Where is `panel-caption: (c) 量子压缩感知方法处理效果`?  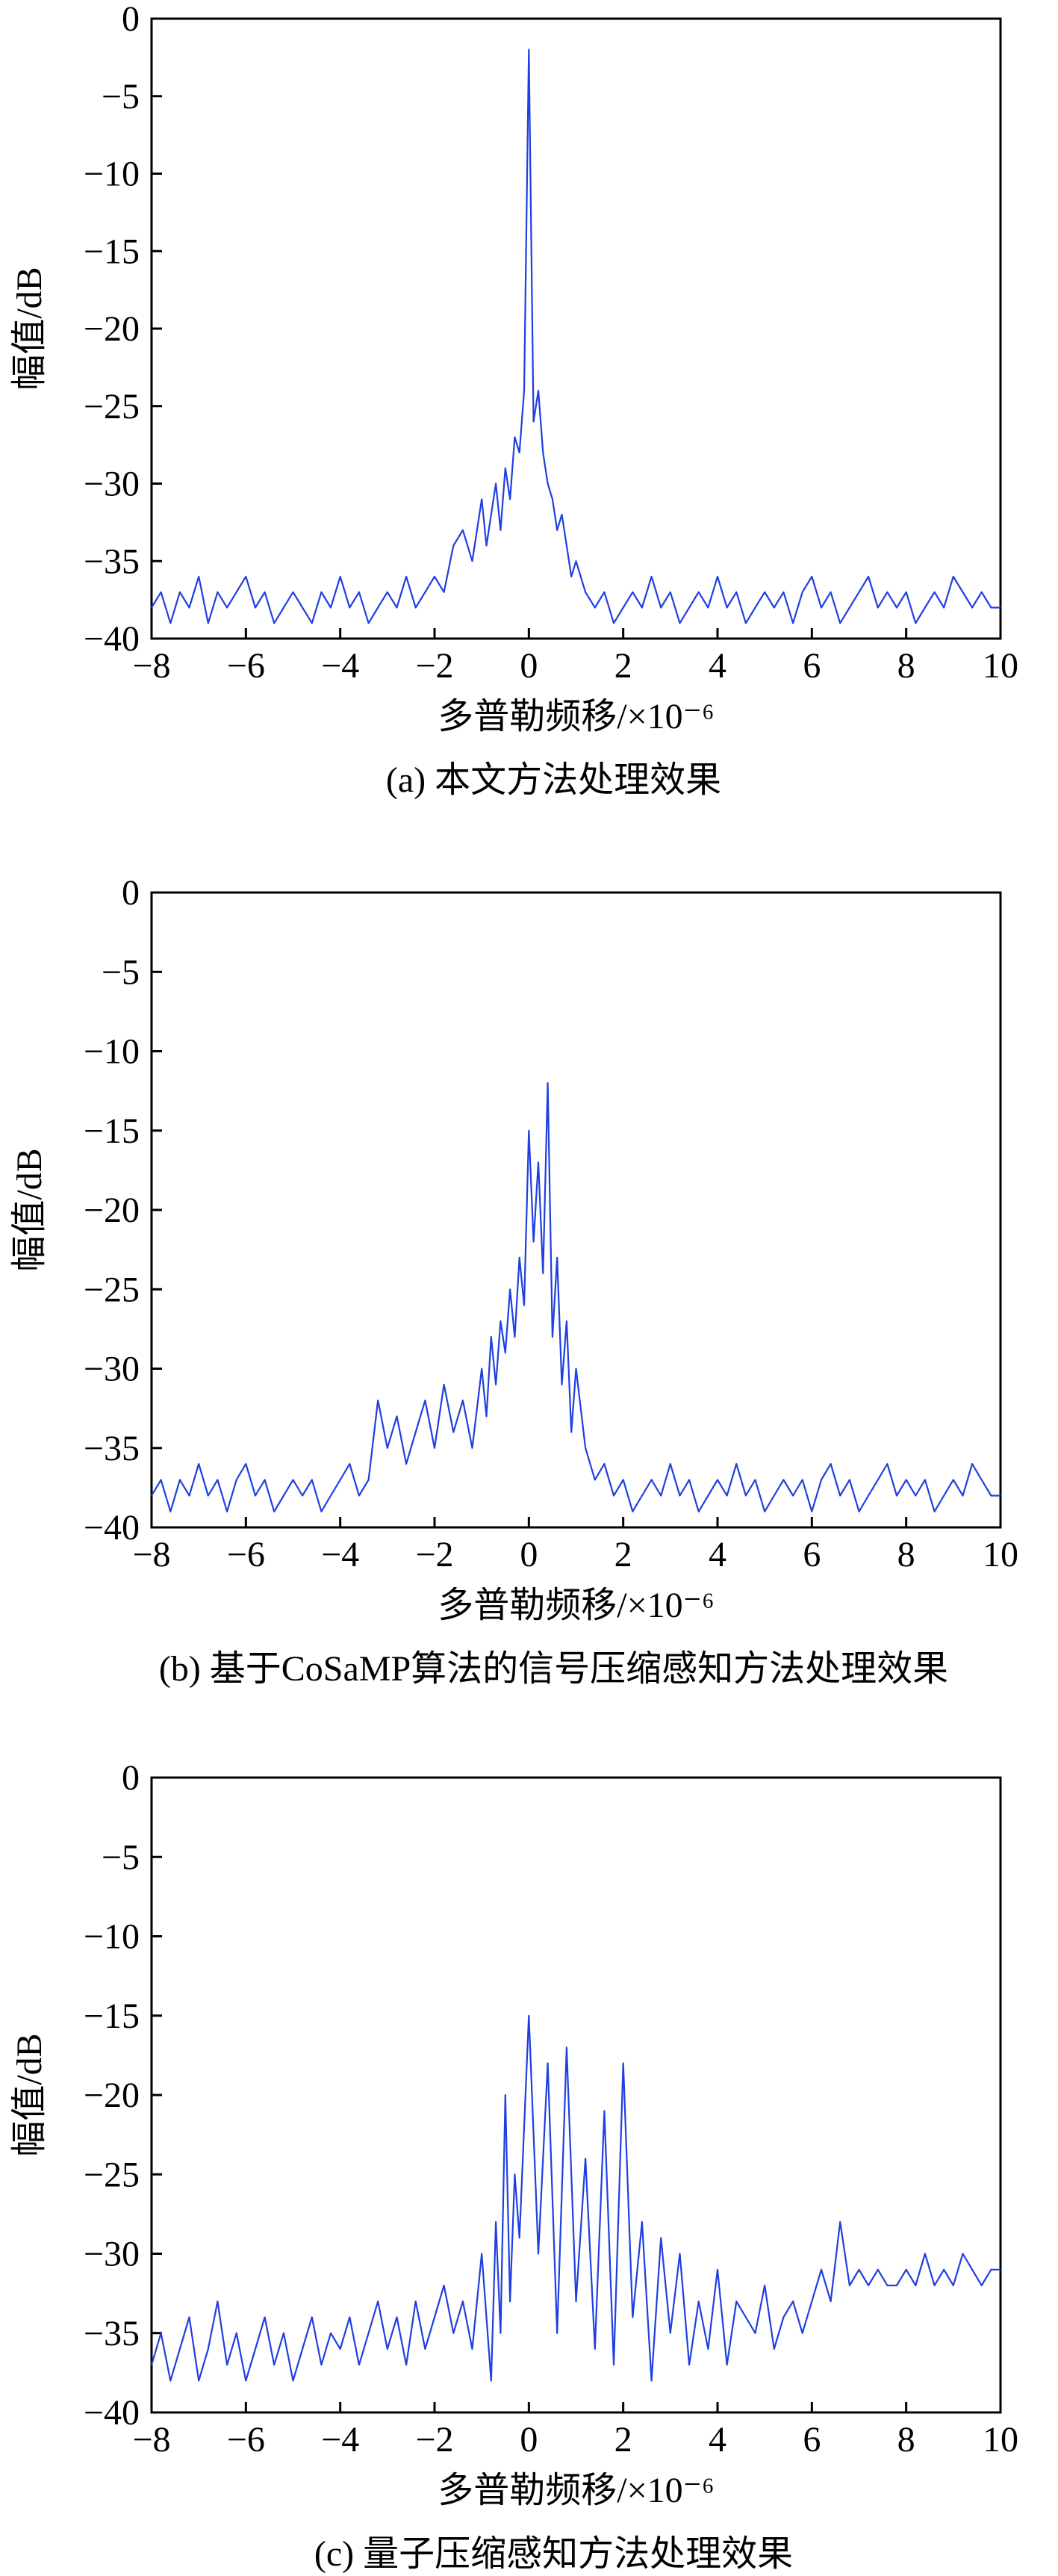
panel-caption: (c) 量子压缩感知方法处理效果 is located at coordinates (554, 2554).